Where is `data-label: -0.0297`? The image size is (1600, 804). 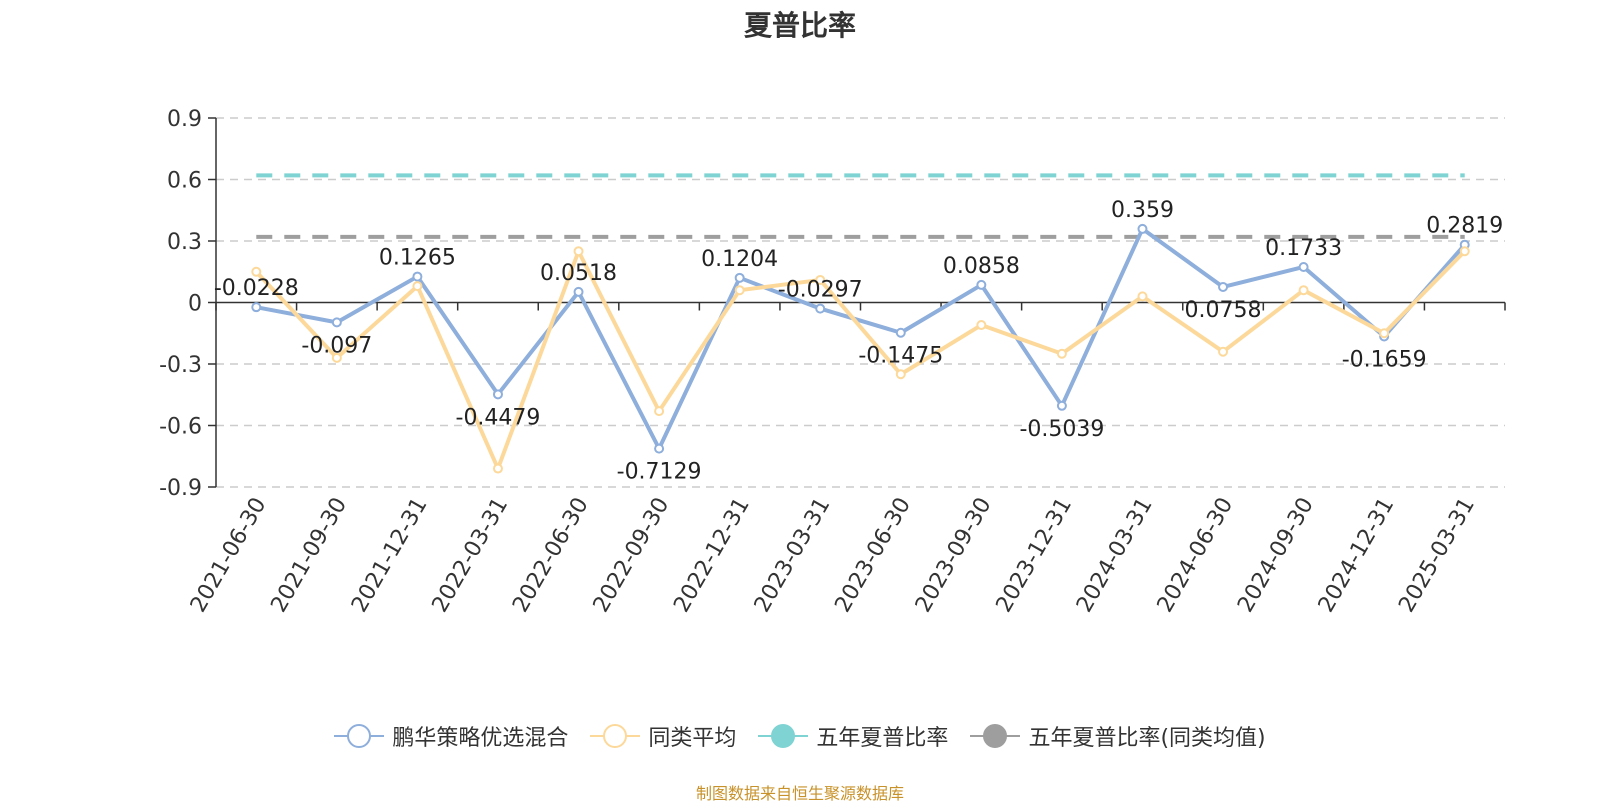
data-label: -0.0297 is located at coordinates (820, 290).